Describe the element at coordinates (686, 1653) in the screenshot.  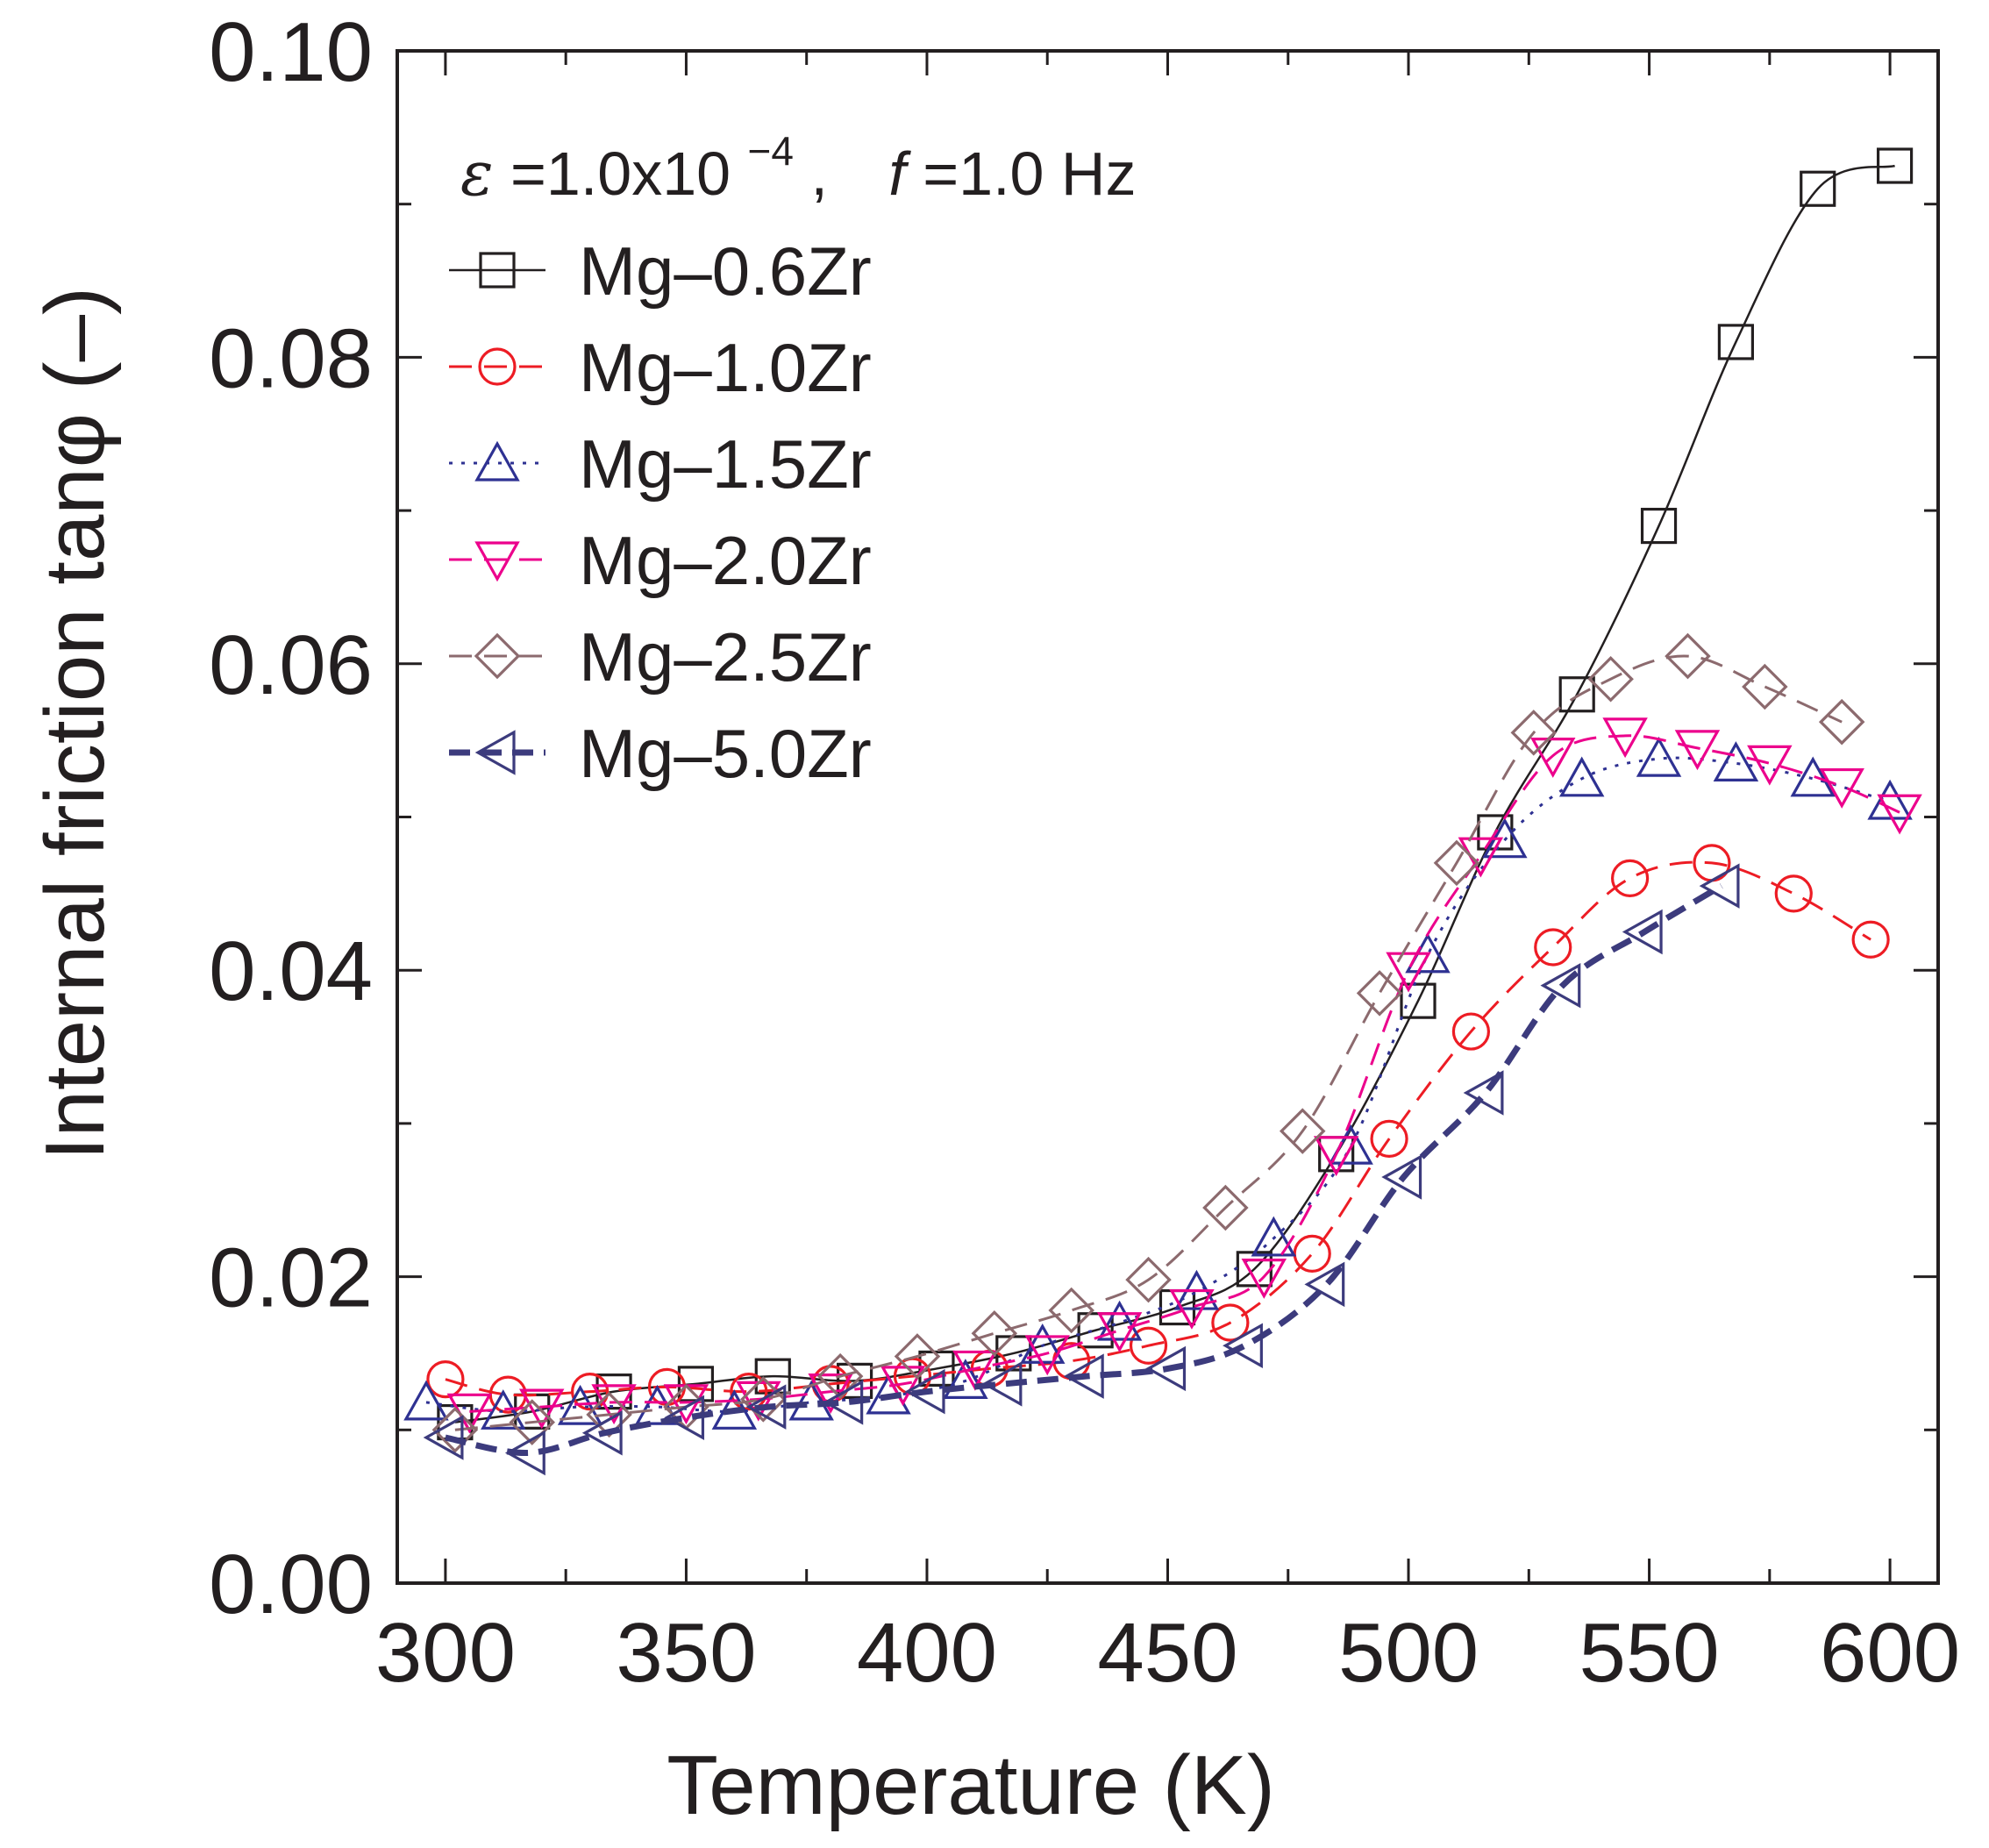
I see `x-tick-label: 350` at that location.